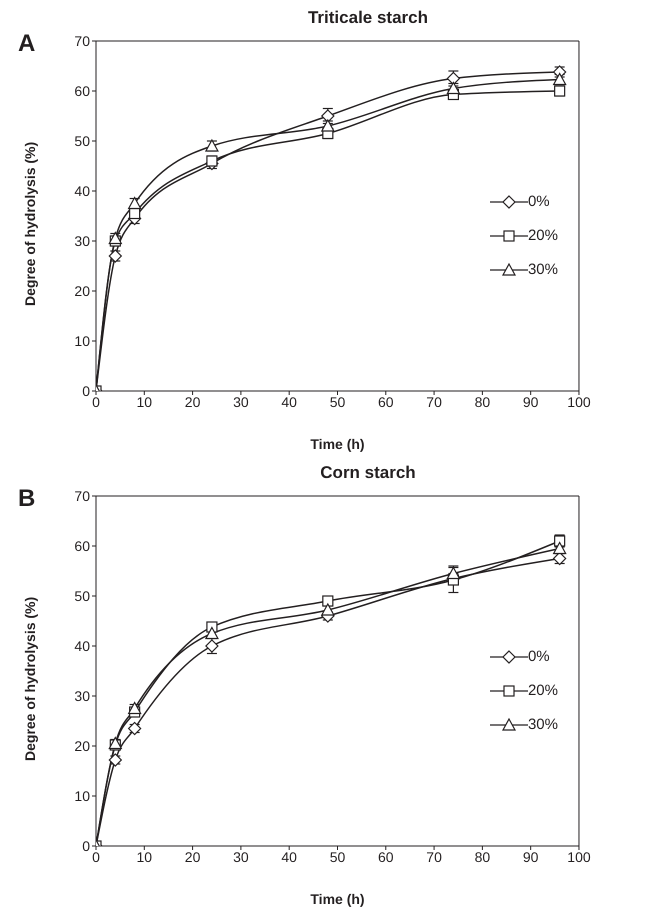  I want to click on chart-title: Corn starch, so click(368, 473).